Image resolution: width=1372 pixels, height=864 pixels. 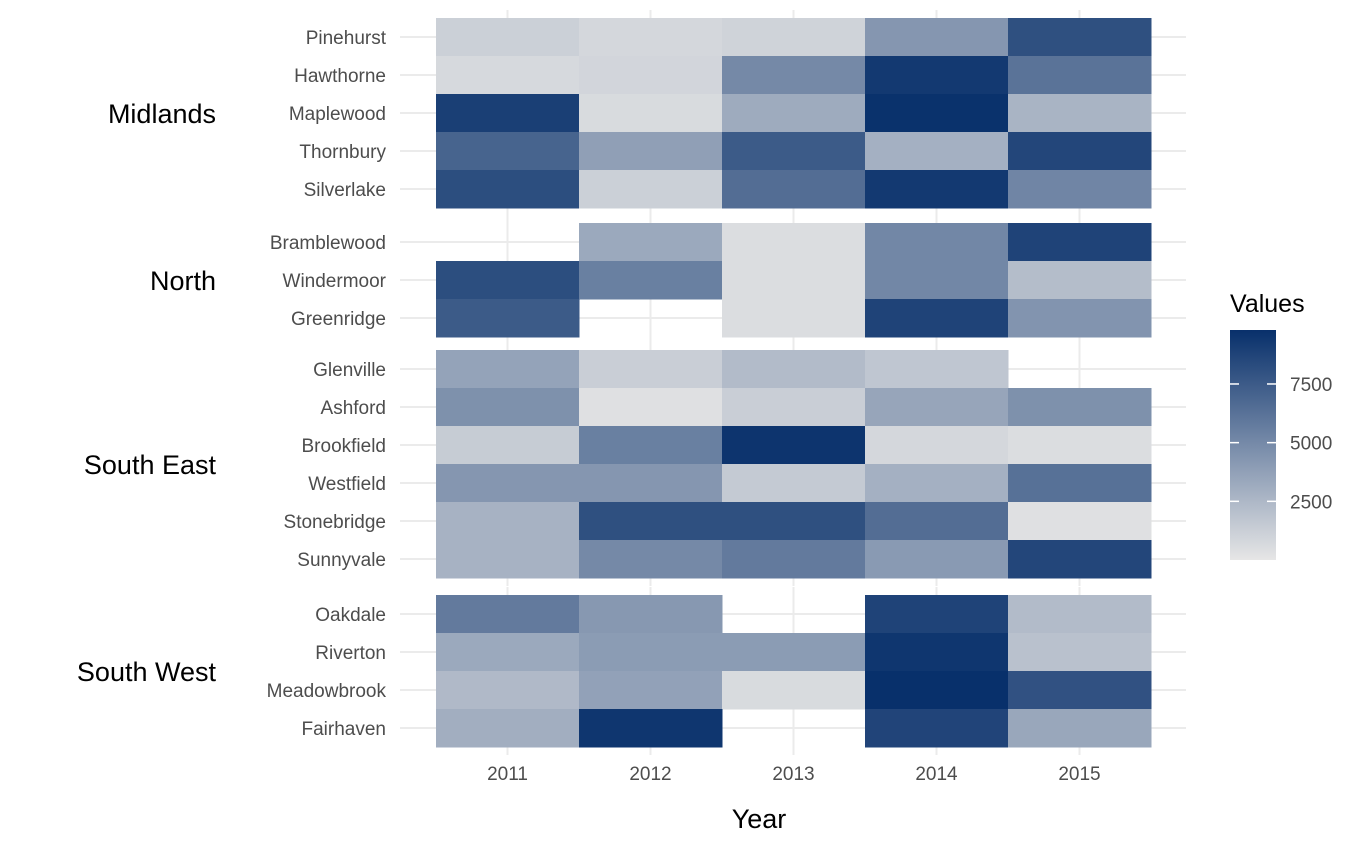 What do you see at coordinates (1079, 774) in the screenshot?
I see `x-tick-label: 2015` at bounding box center [1079, 774].